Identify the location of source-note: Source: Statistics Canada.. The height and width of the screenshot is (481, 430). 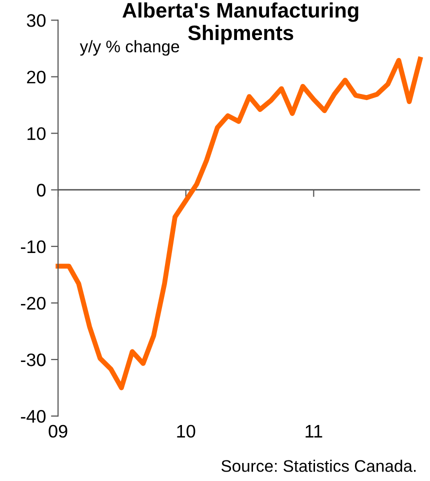
(318, 466).